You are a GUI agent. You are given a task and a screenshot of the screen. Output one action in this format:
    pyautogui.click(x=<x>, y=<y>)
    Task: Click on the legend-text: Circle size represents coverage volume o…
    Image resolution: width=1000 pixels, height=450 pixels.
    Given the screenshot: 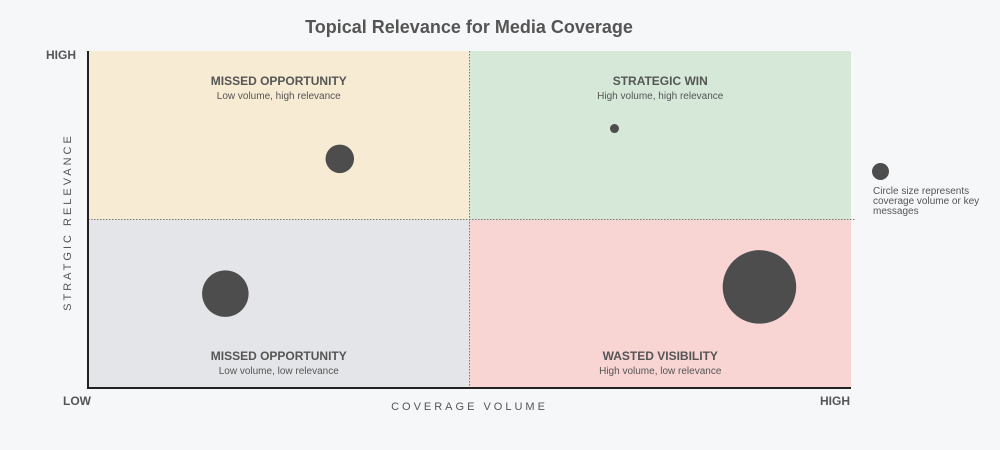 What is the action you would take?
    pyautogui.click(x=926, y=201)
    